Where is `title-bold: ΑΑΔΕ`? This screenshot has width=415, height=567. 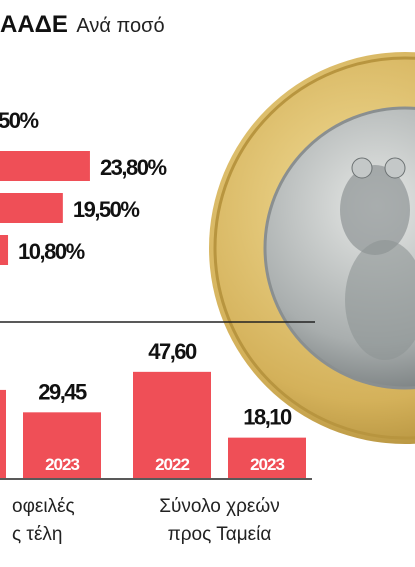 title-bold: ΑΑΔΕ is located at coordinates (34, 24).